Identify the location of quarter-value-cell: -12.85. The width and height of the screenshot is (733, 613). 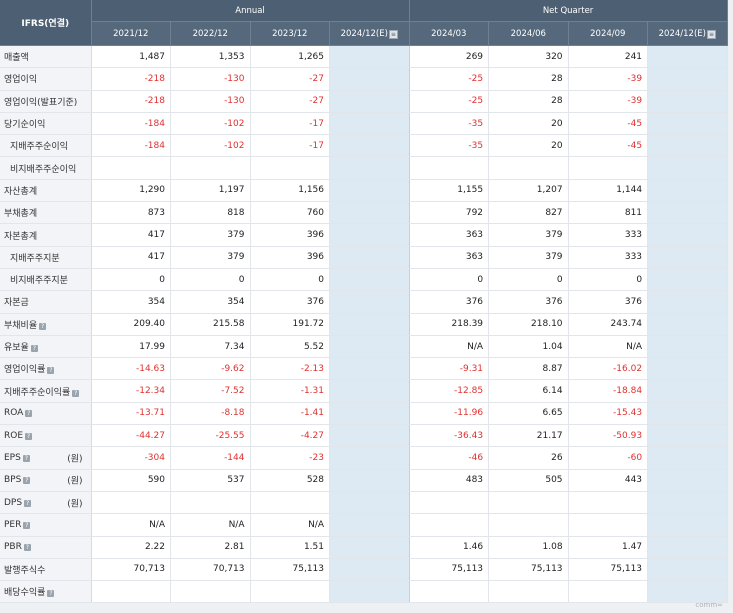
(449, 391).